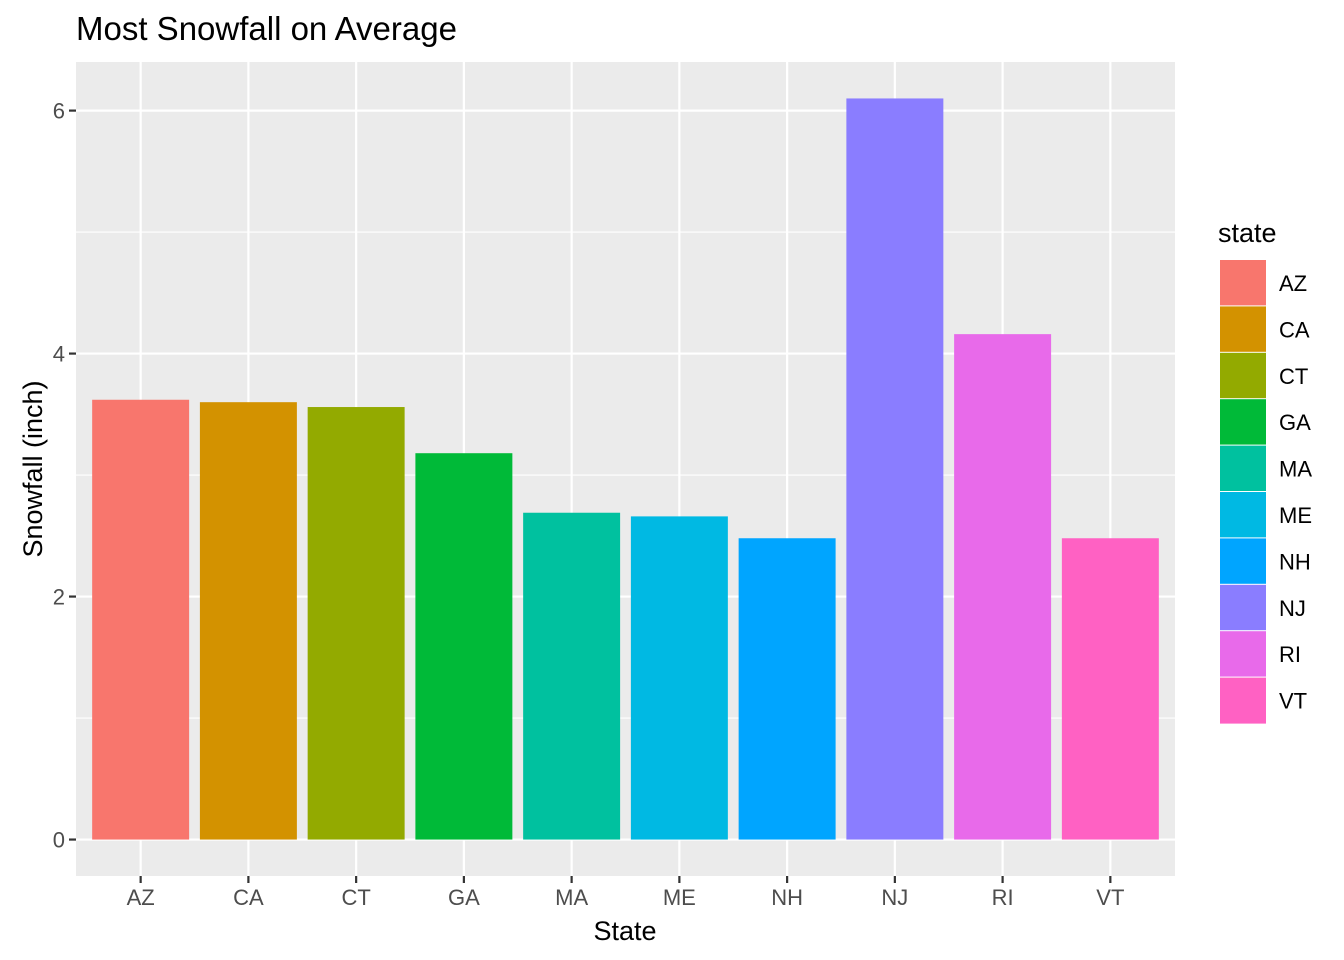  I want to click on legend-key-ga, so click(1243, 422).